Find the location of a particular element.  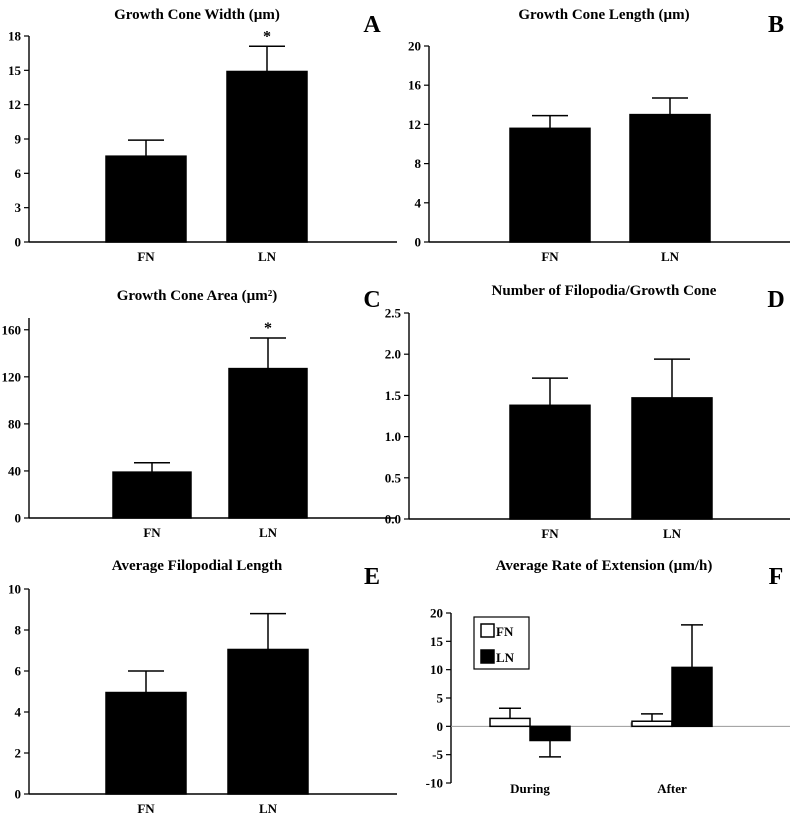

y-tick-label: 40 is located at coordinates (14, 470).